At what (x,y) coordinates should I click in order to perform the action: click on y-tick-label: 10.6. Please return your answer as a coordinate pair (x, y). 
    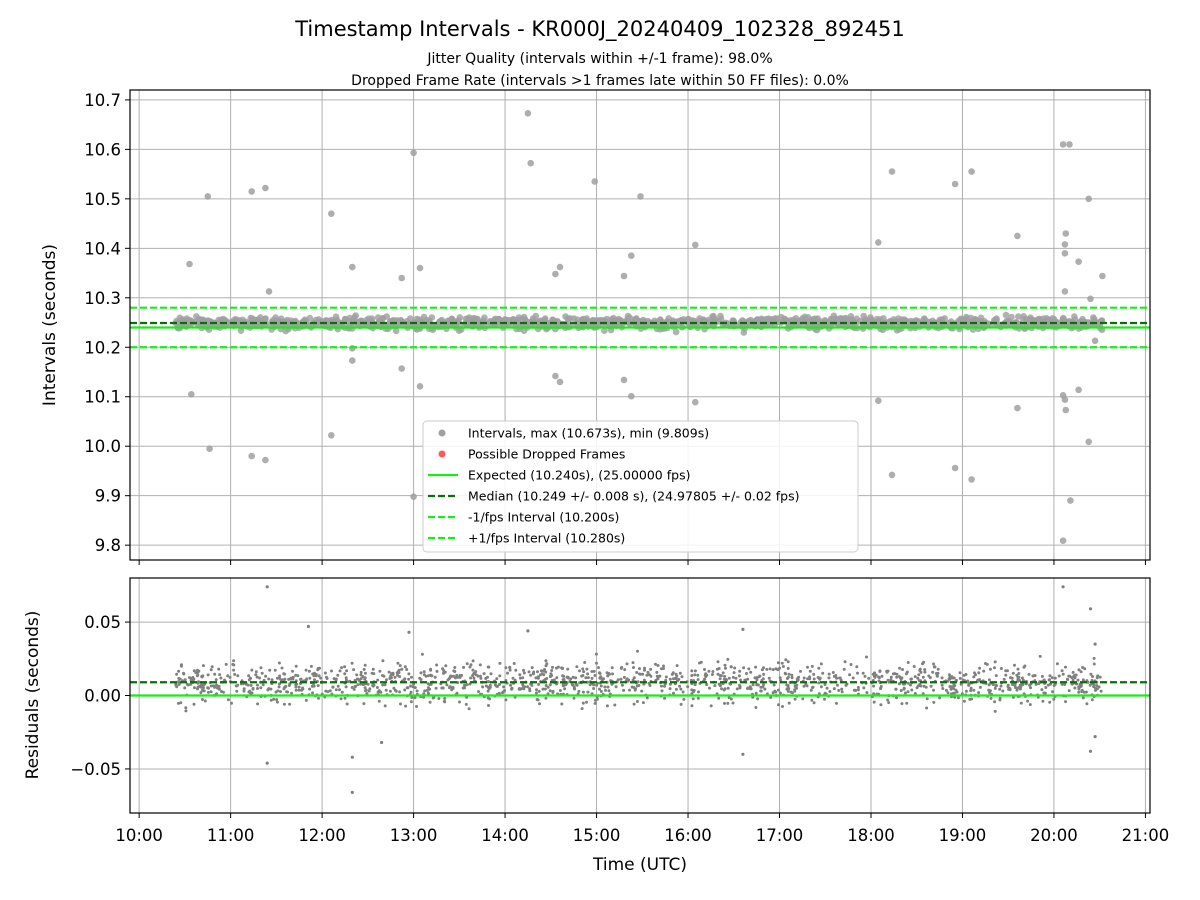
    Looking at the image, I should click on (102, 149).